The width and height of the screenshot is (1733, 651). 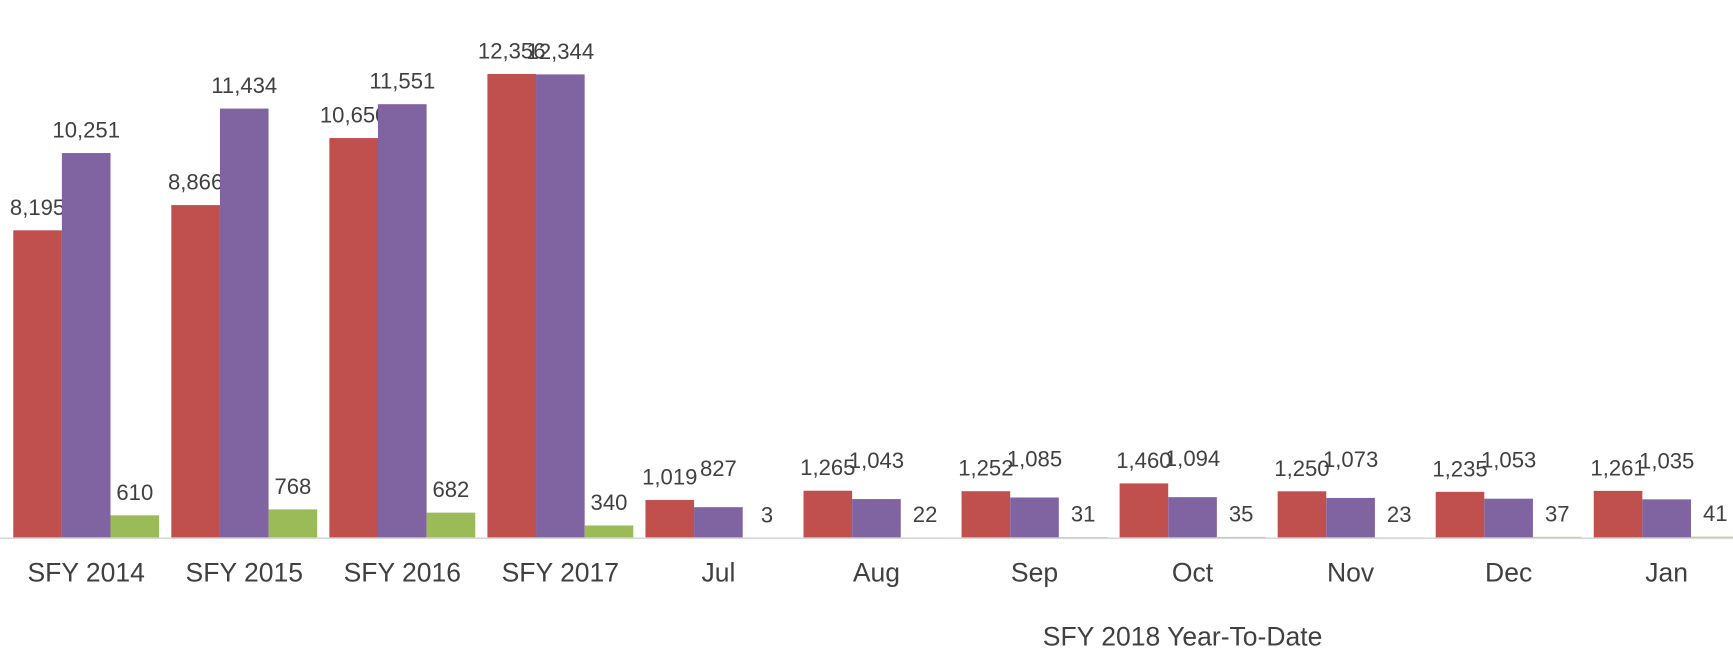 What do you see at coordinates (1508, 572) in the screenshot?
I see `x-tick-label: Dec` at bounding box center [1508, 572].